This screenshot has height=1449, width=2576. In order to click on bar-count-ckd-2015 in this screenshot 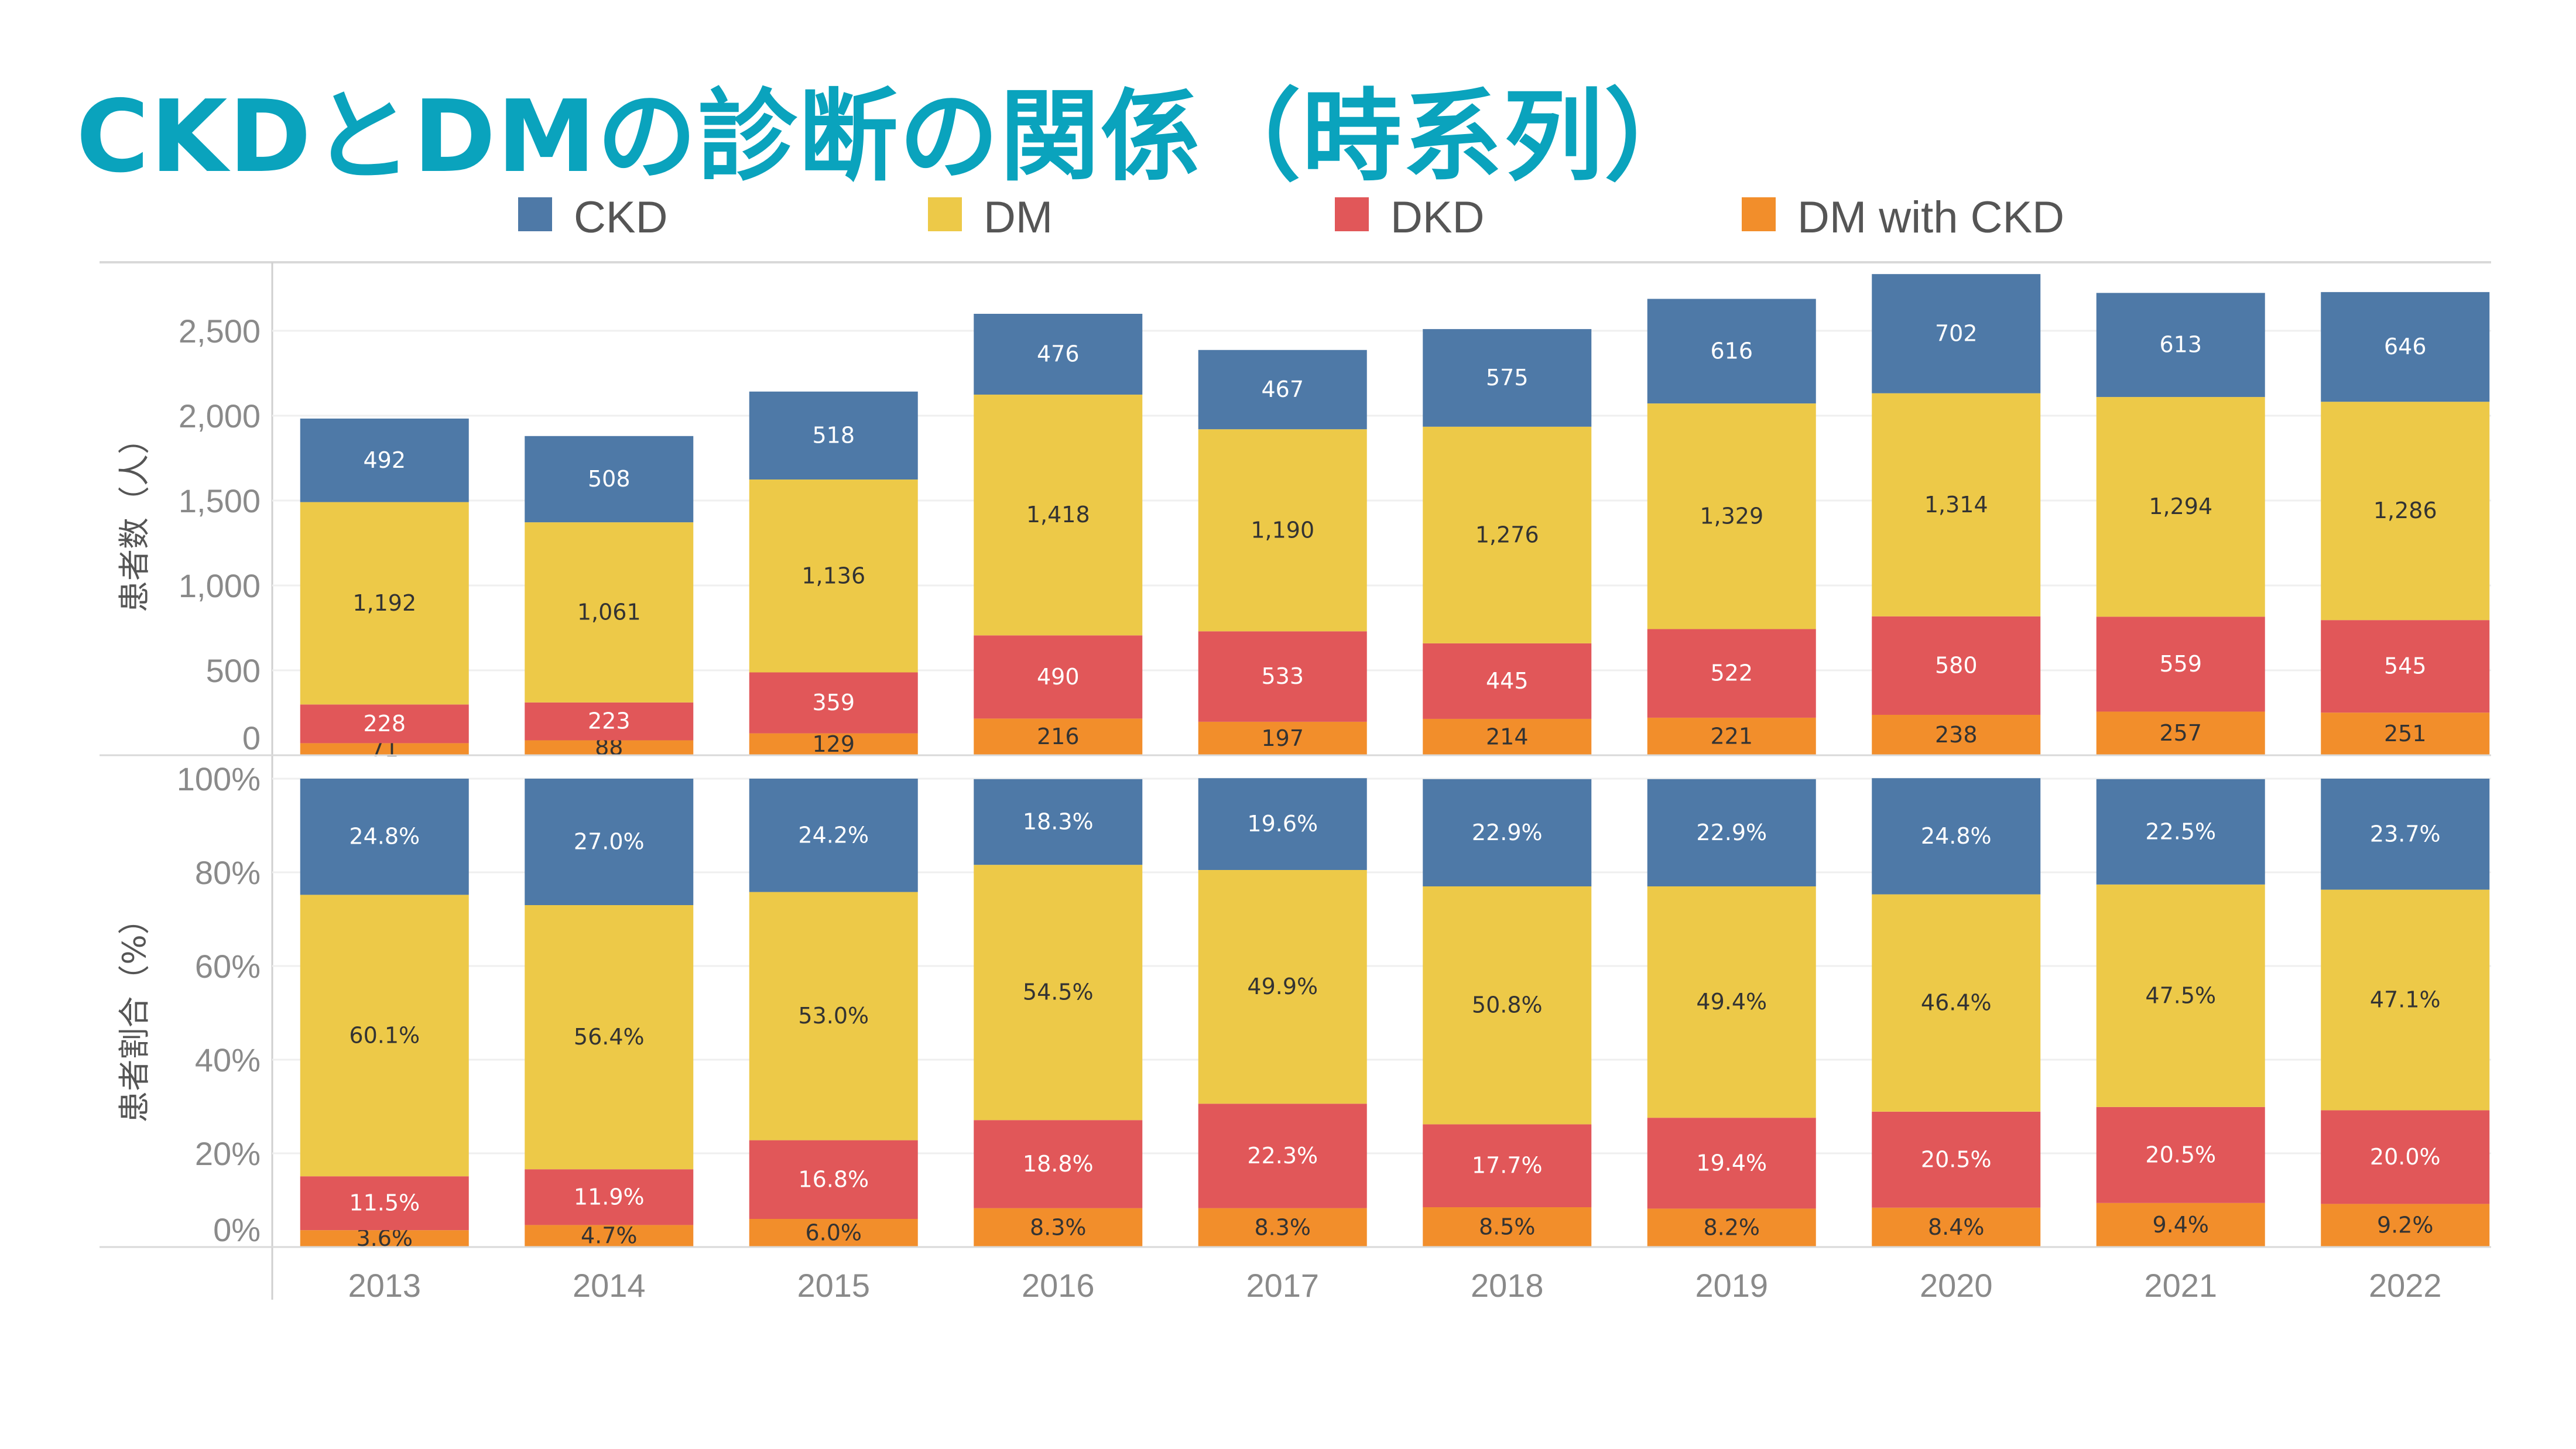, I will do `click(833, 435)`.